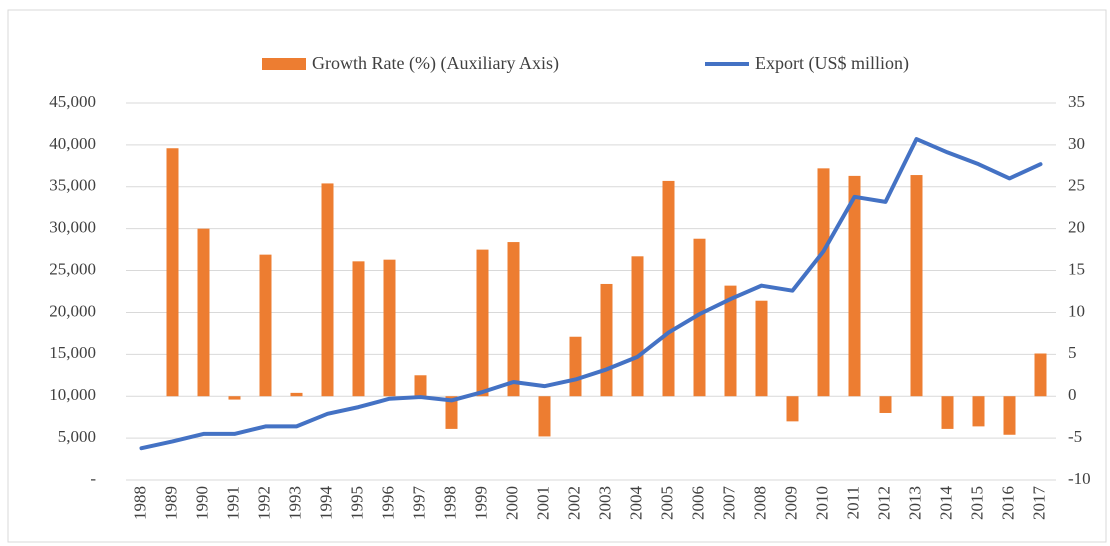  What do you see at coordinates (914, 503) in the screenshot?
I see `x-tick-label: 2013` at bounding box center [914, 503].